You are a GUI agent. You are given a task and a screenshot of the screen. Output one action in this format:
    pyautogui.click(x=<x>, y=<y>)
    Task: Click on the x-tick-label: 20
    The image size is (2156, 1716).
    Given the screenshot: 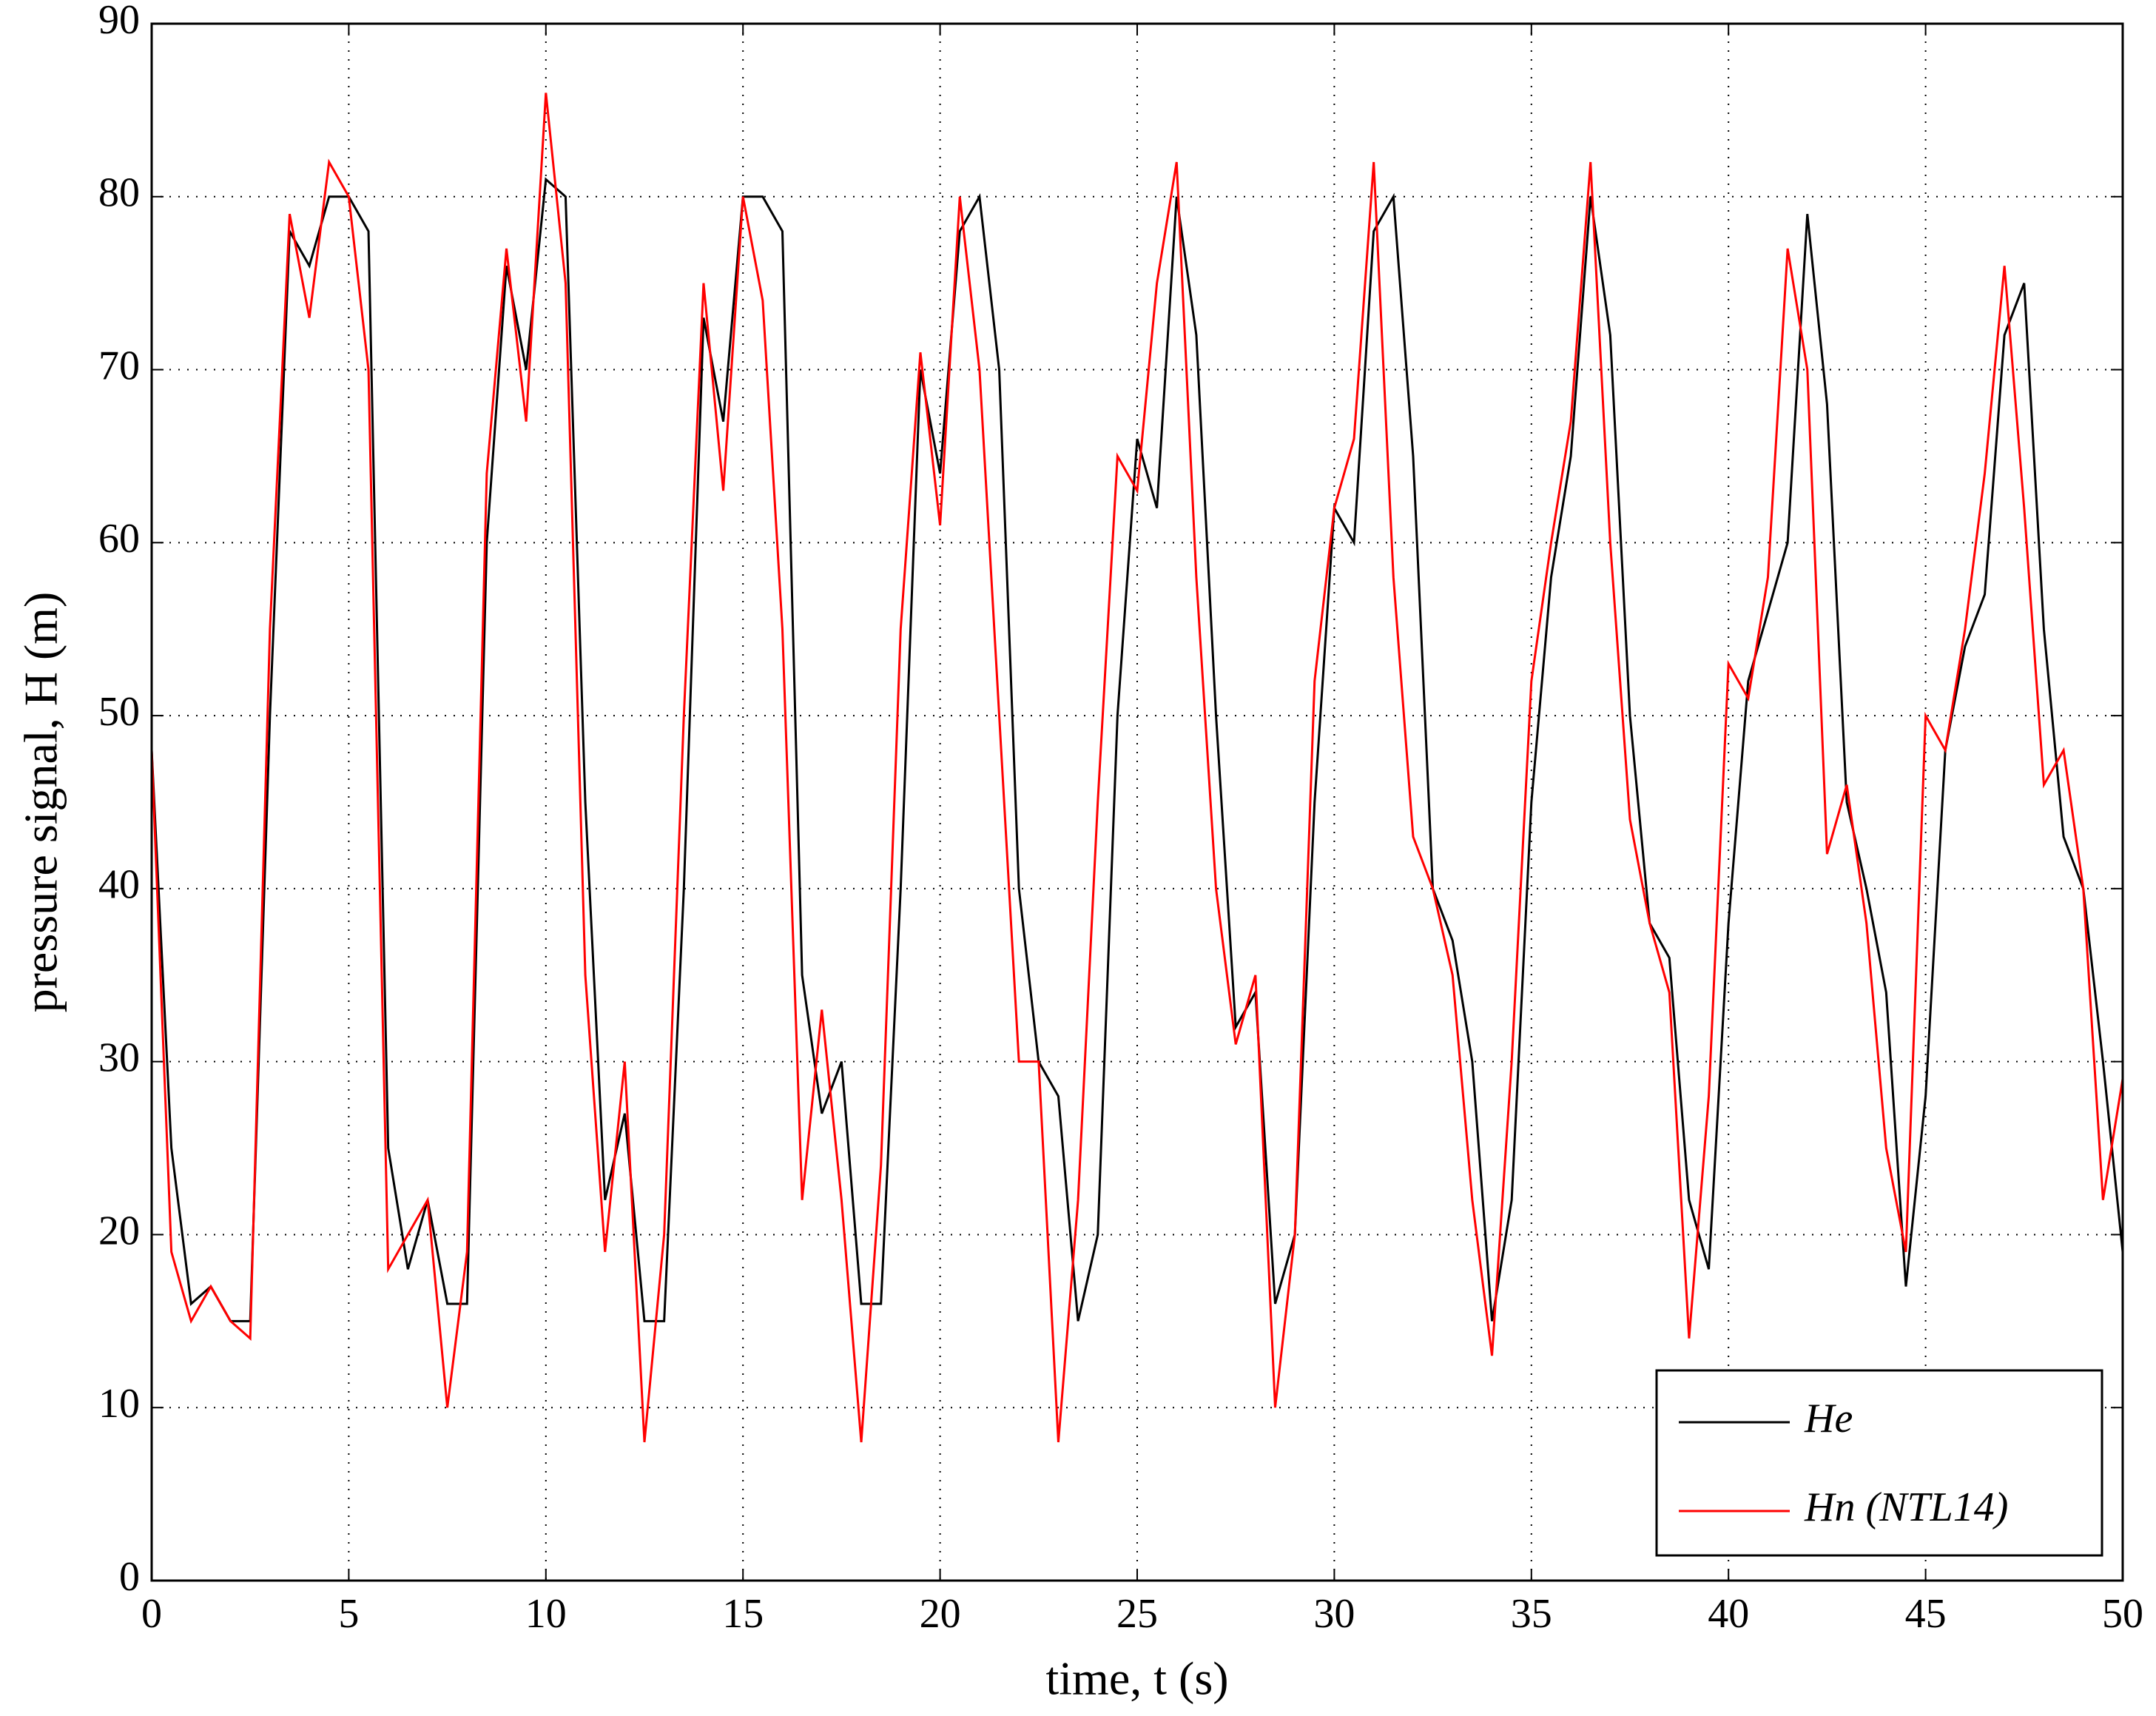 What is the action you would take?
    pyautogui.click(x=941, y=1614)
    